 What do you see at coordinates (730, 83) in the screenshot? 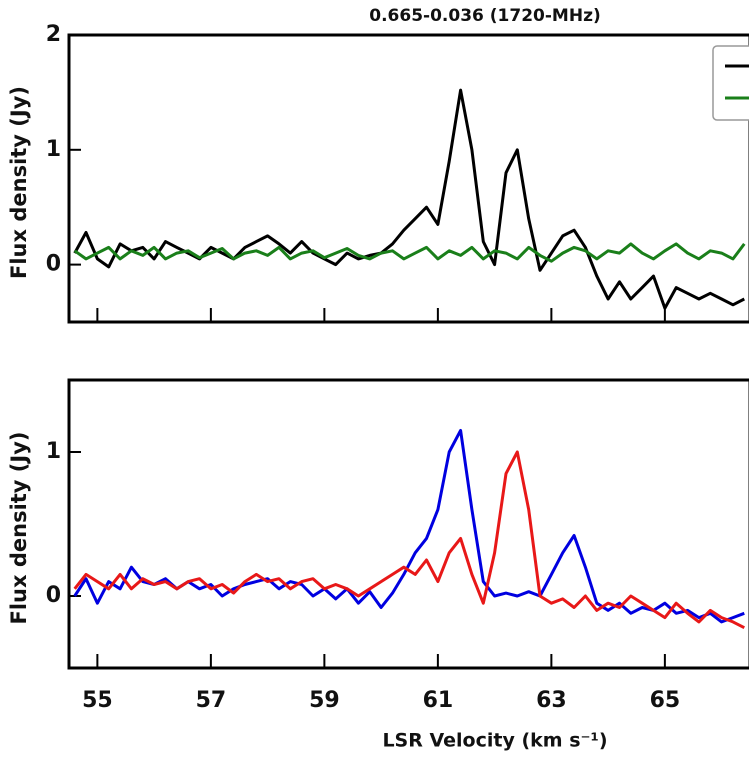
I see `legend` at bounding box center [730, 83].